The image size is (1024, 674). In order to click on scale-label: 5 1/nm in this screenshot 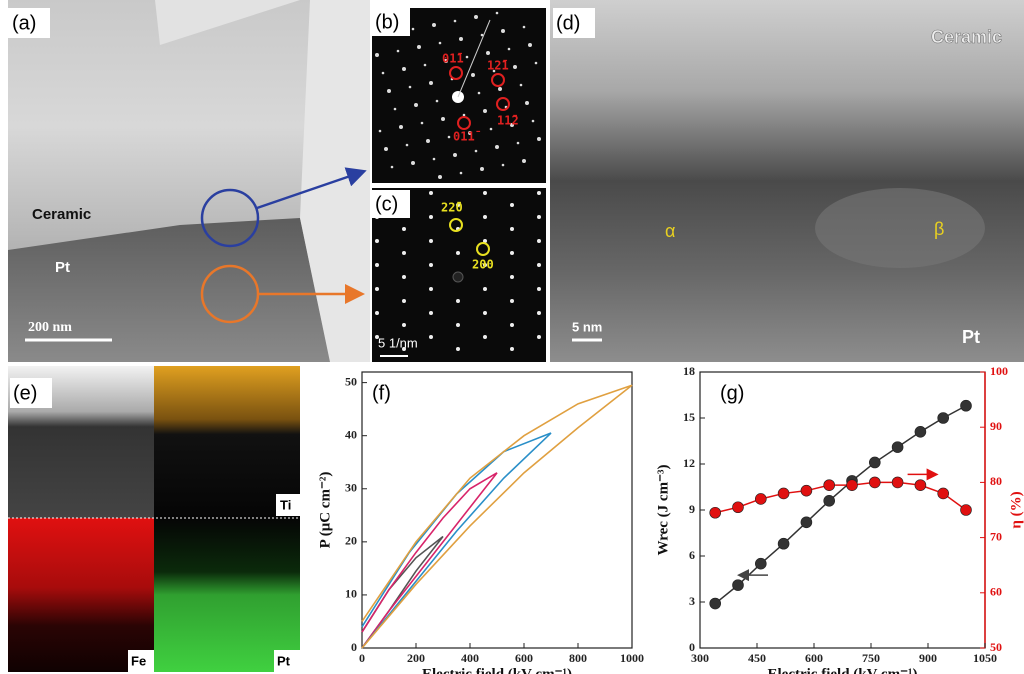, I will do `click(398, 342)`.